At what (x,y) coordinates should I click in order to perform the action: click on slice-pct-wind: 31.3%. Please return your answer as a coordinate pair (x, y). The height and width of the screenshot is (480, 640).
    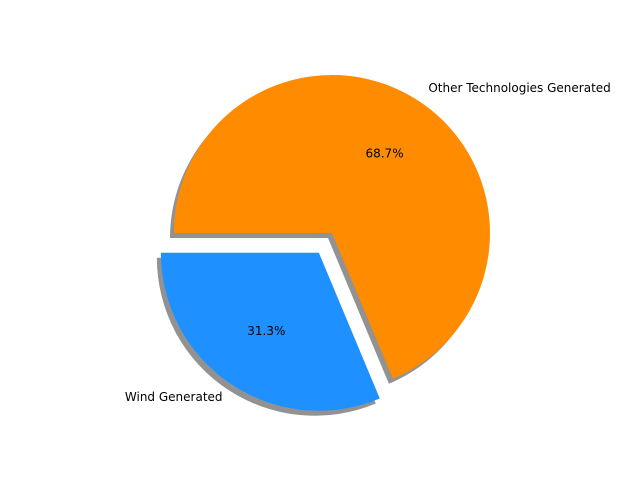
    Looking at the image, I should click on (266, 331).